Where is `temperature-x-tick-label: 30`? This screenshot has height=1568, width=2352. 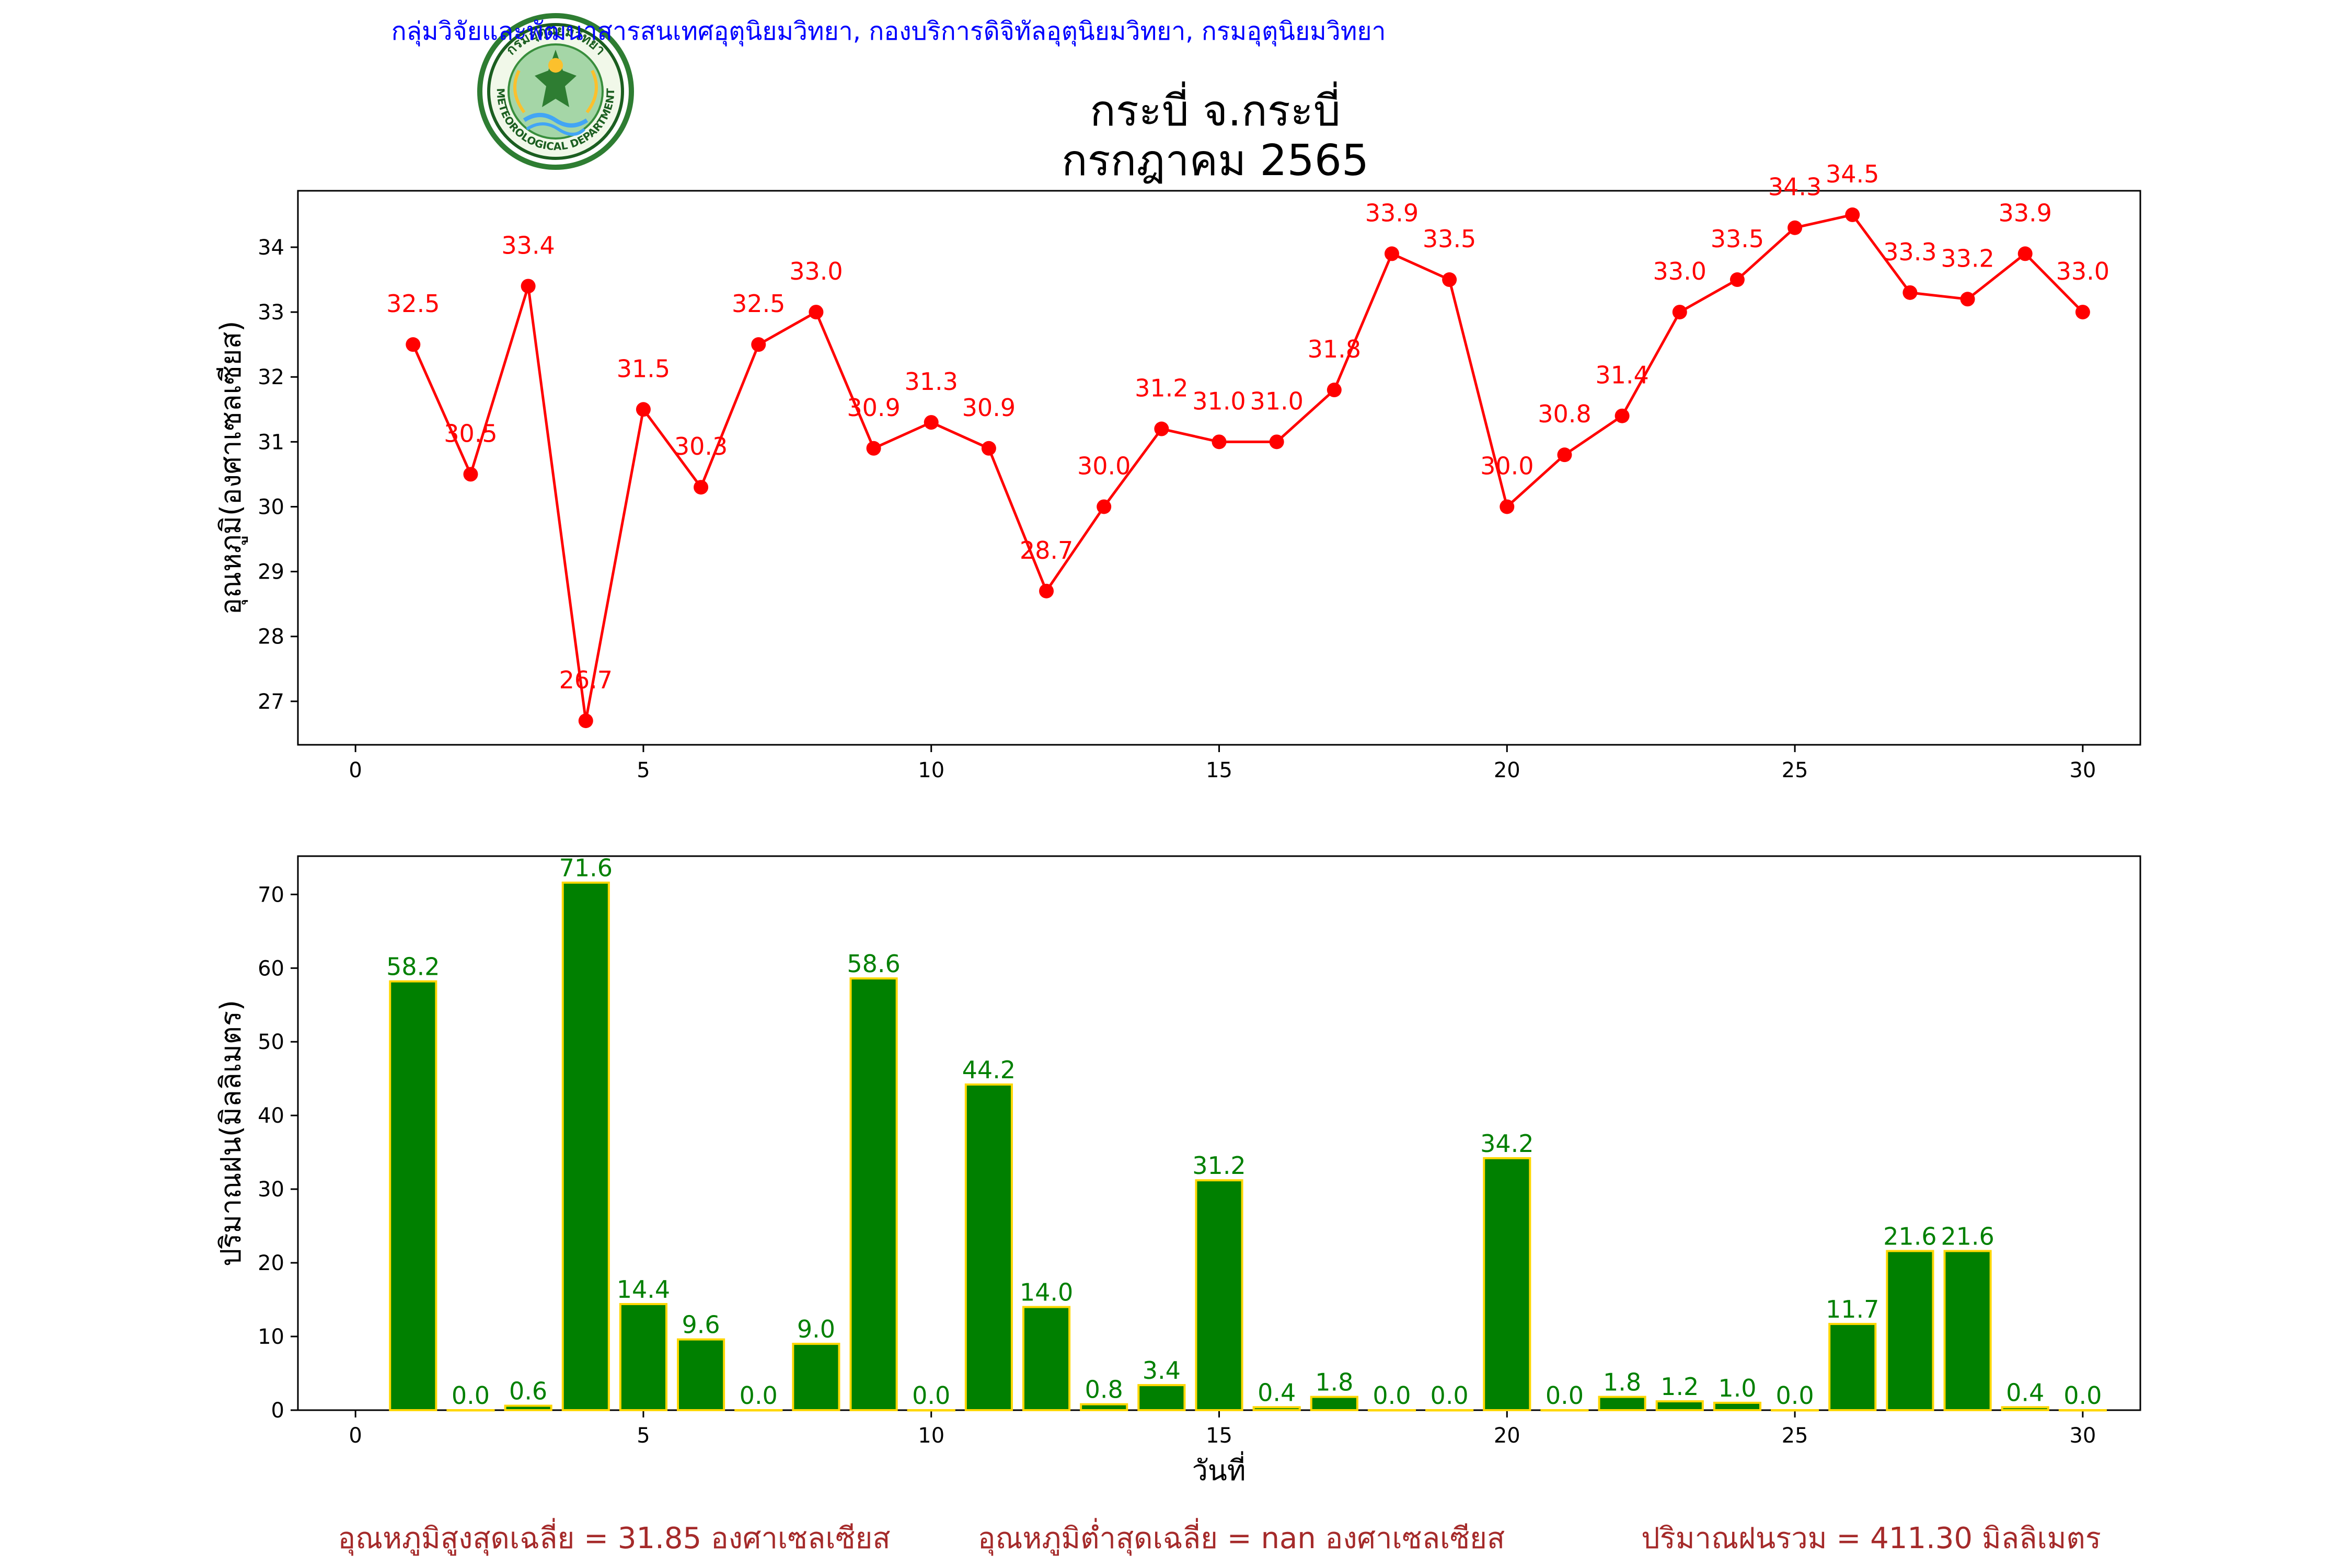 temperature-x-tick-label: 30 is located at coordinates (2082, 770).